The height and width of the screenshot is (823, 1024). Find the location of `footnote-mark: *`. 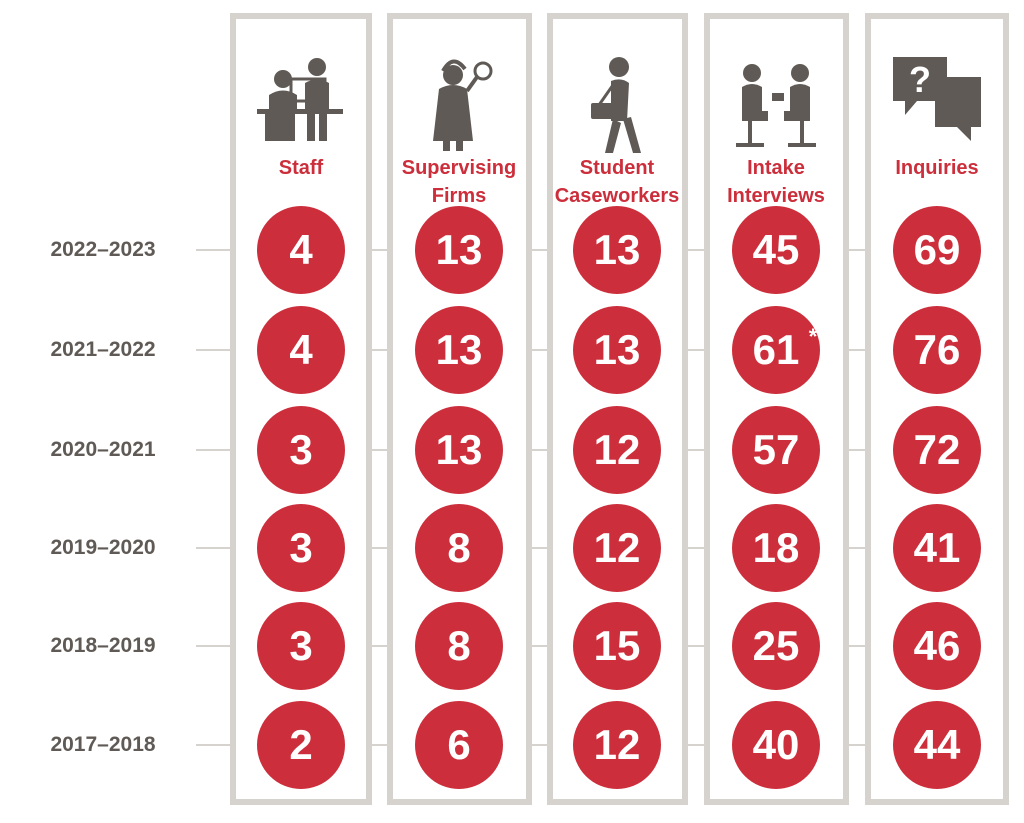

footnote-mark: * is located at coordinates (813, 336).